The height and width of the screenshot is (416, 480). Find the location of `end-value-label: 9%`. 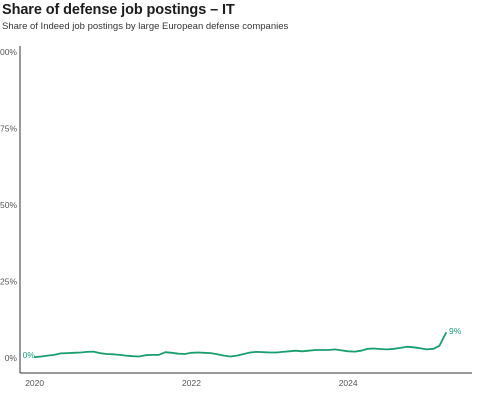

end-value-label: 9% is located at coordinates (455, 331).